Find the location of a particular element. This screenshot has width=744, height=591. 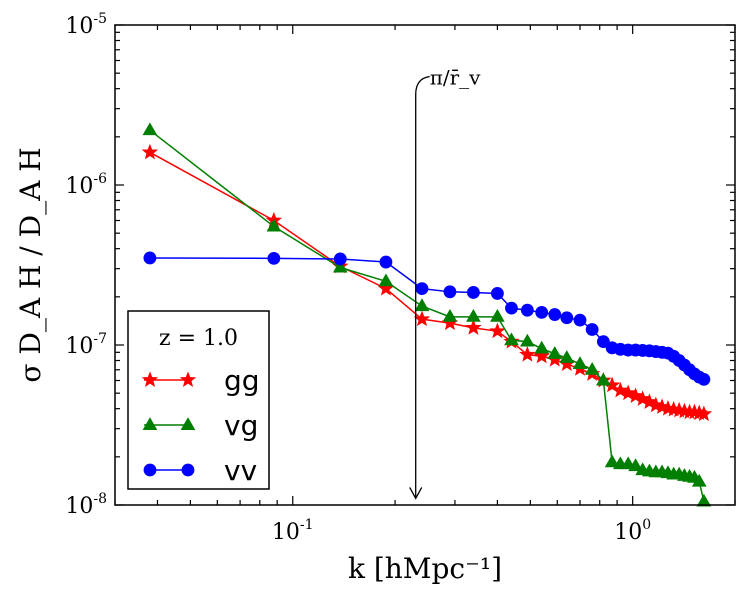

legend-label: vg is located at coordinates (241, 425).